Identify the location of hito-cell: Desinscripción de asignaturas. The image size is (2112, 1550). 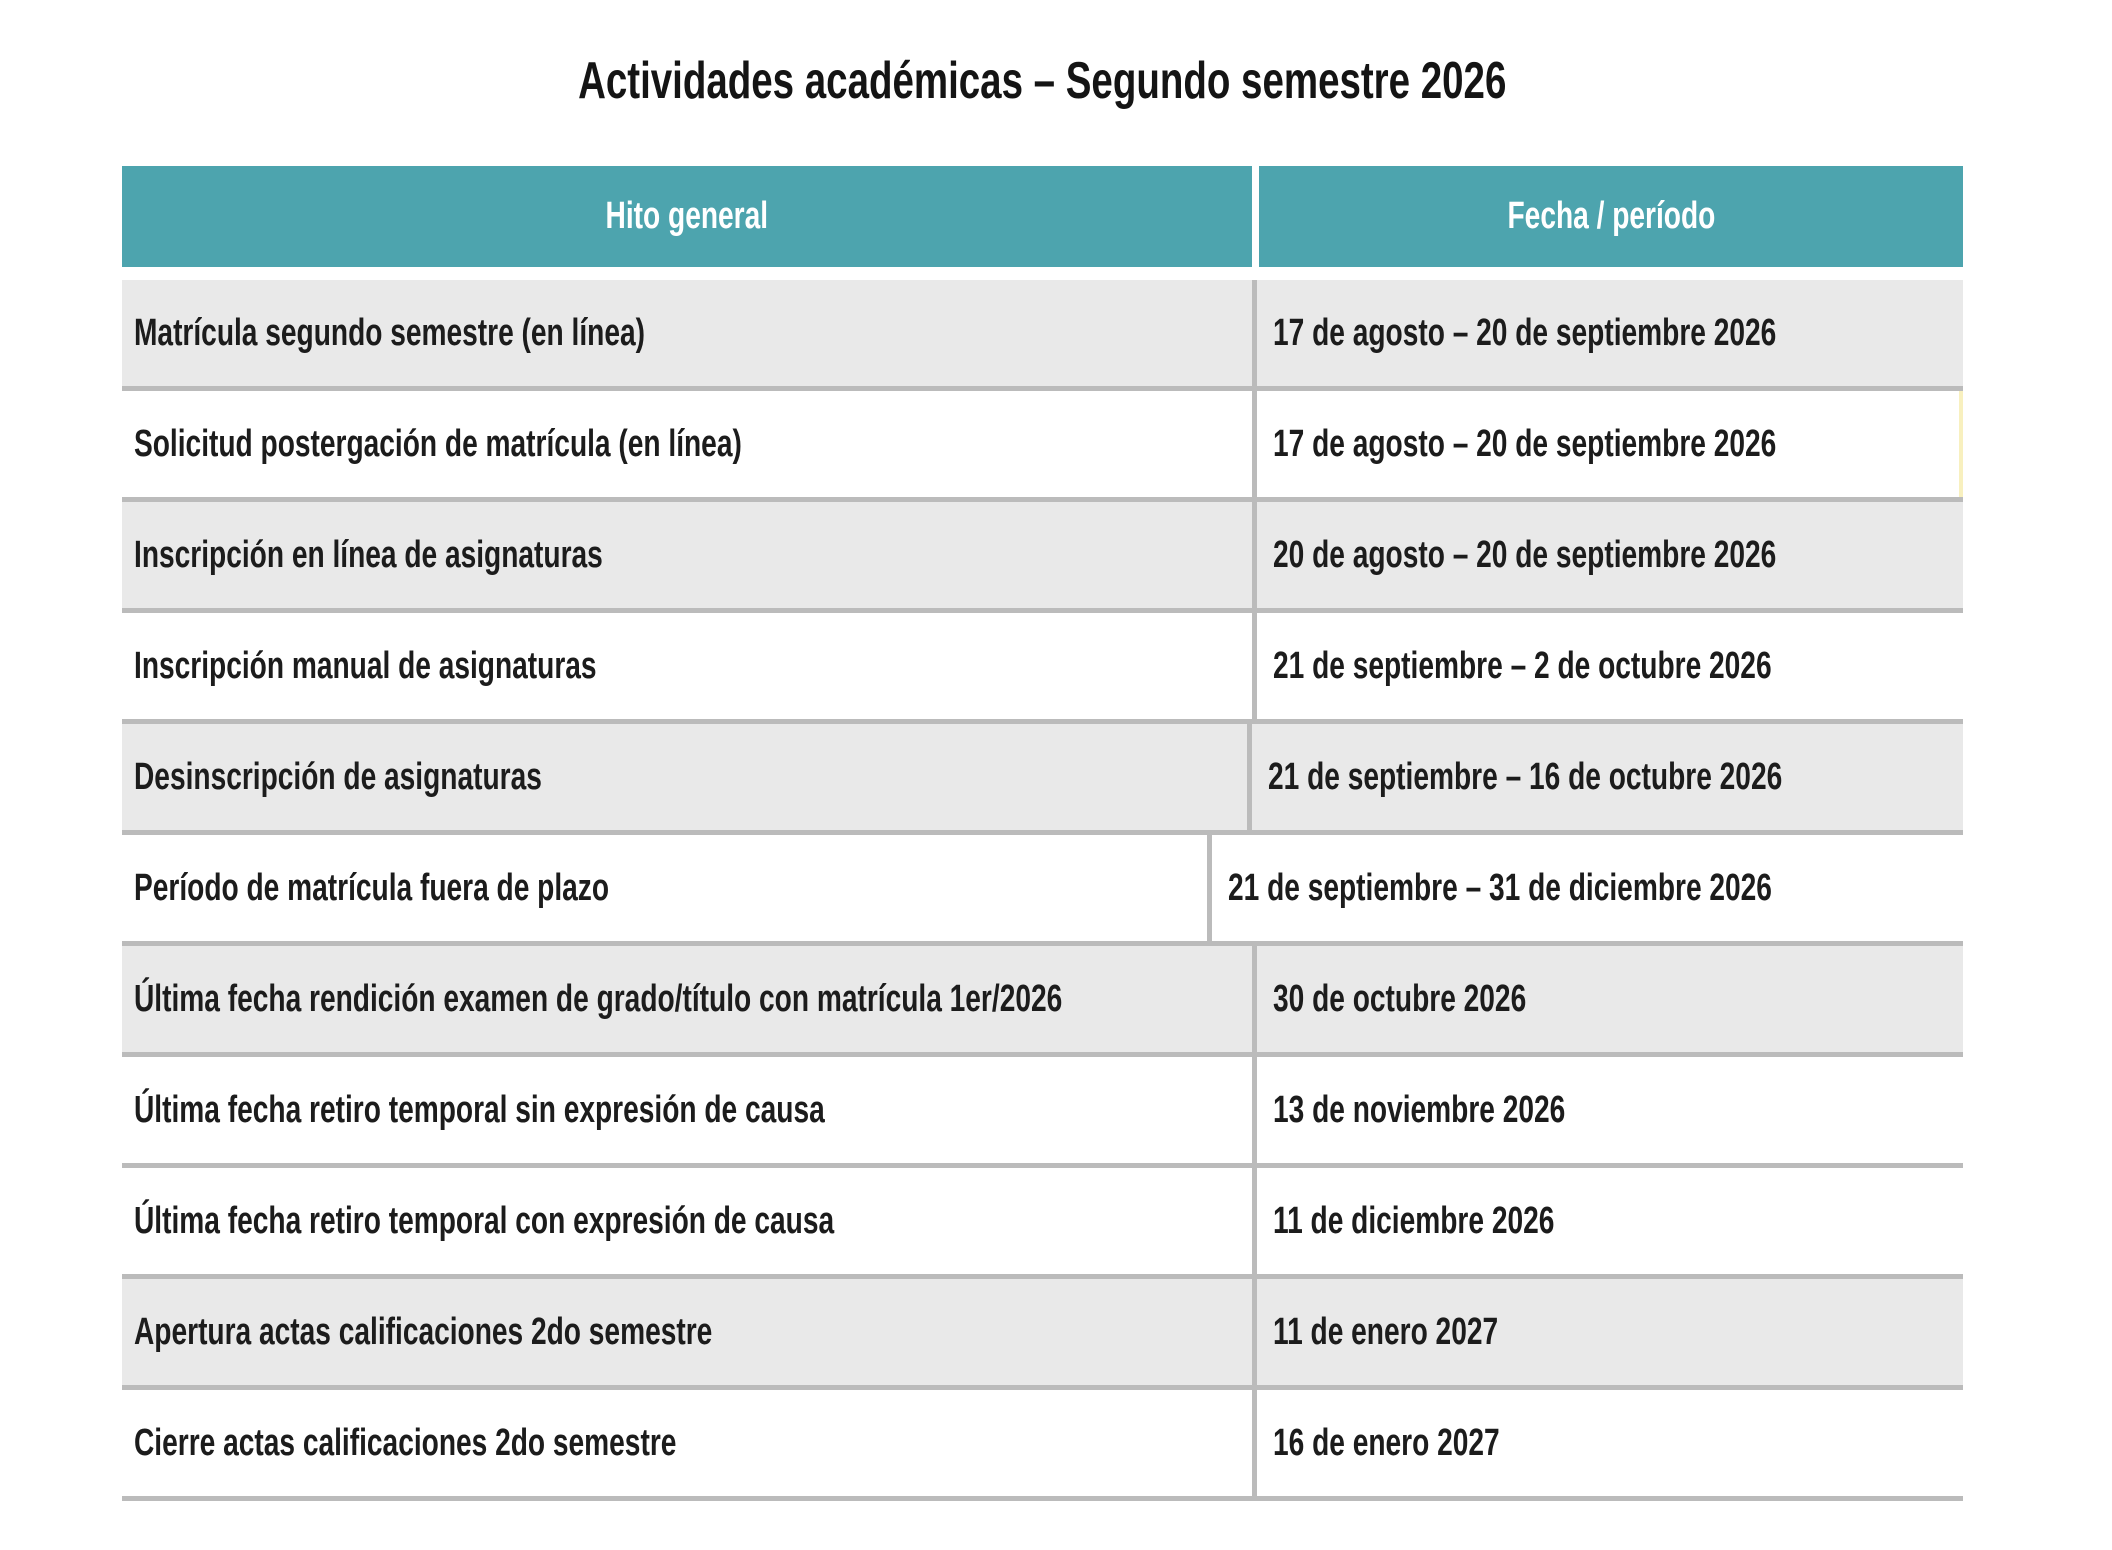
(684, 777).